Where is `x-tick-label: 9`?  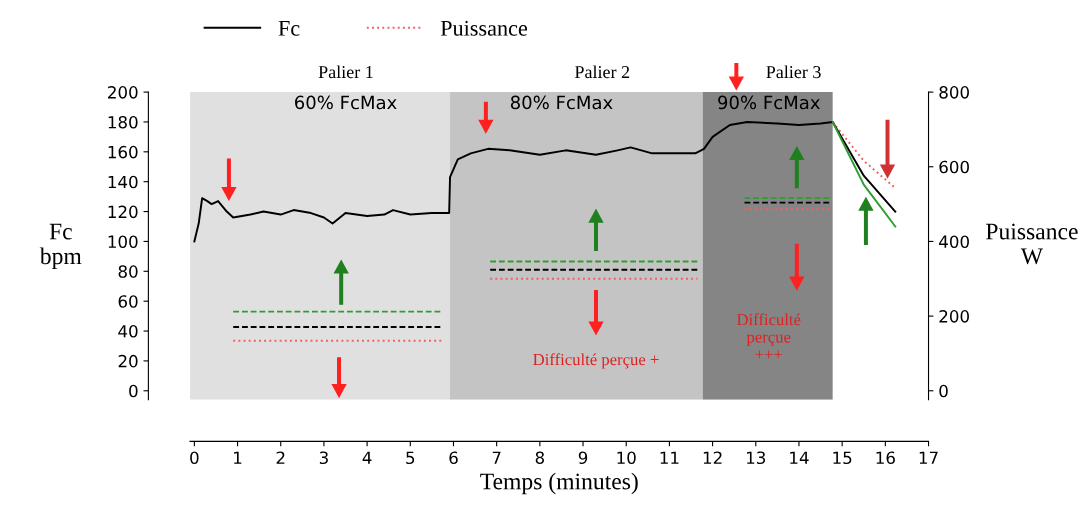
x-tick-label: 9 is located at coordinates (583, 458).